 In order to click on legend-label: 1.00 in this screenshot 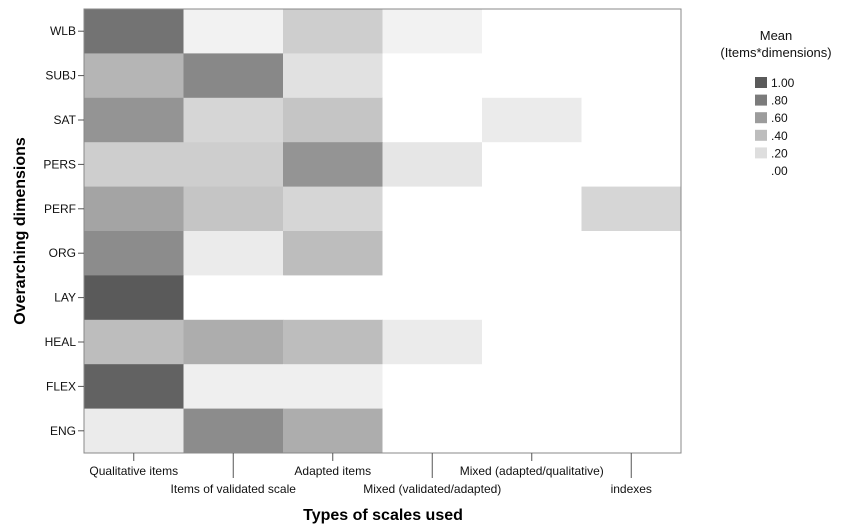, I will do `click(783, 83)`.